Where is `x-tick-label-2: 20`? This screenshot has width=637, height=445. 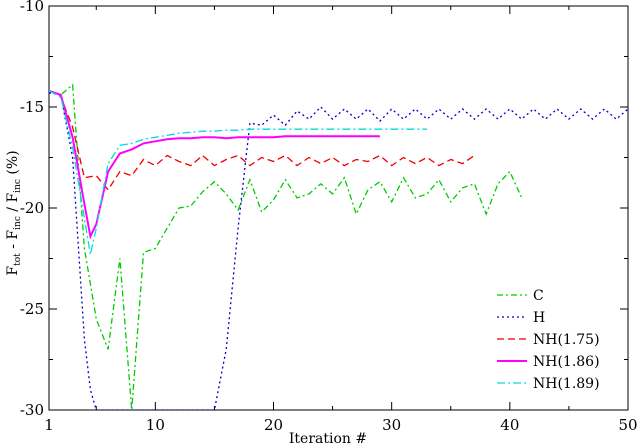 x-tick-label-2: 20 is located at coordinates (273, 425).